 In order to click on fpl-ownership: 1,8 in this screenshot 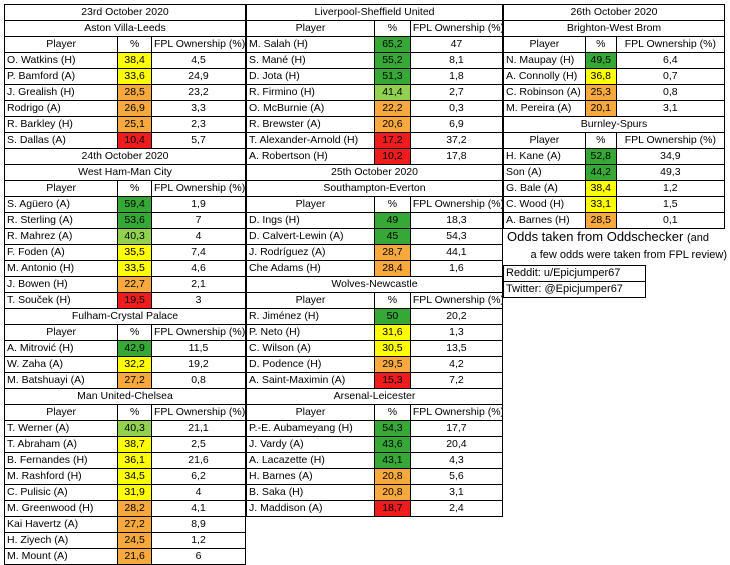, I will do `click(456, 76)`.